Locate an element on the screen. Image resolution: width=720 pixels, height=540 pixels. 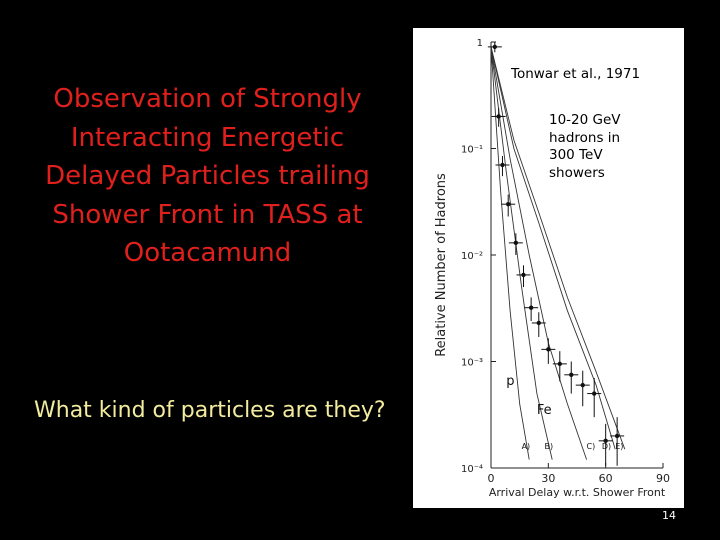
y-tick-label: 10⁻⁴ is located at coordinates (472, 469).